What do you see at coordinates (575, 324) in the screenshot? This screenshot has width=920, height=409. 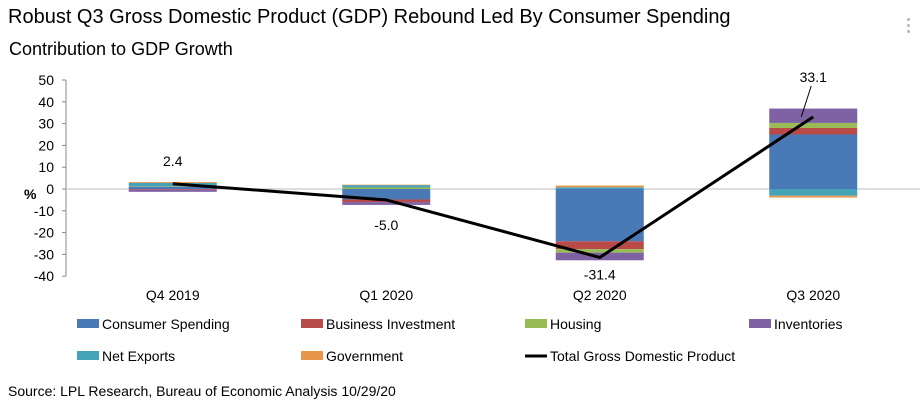 I see `legend-label: Housing` at bounding box center [575, 324].